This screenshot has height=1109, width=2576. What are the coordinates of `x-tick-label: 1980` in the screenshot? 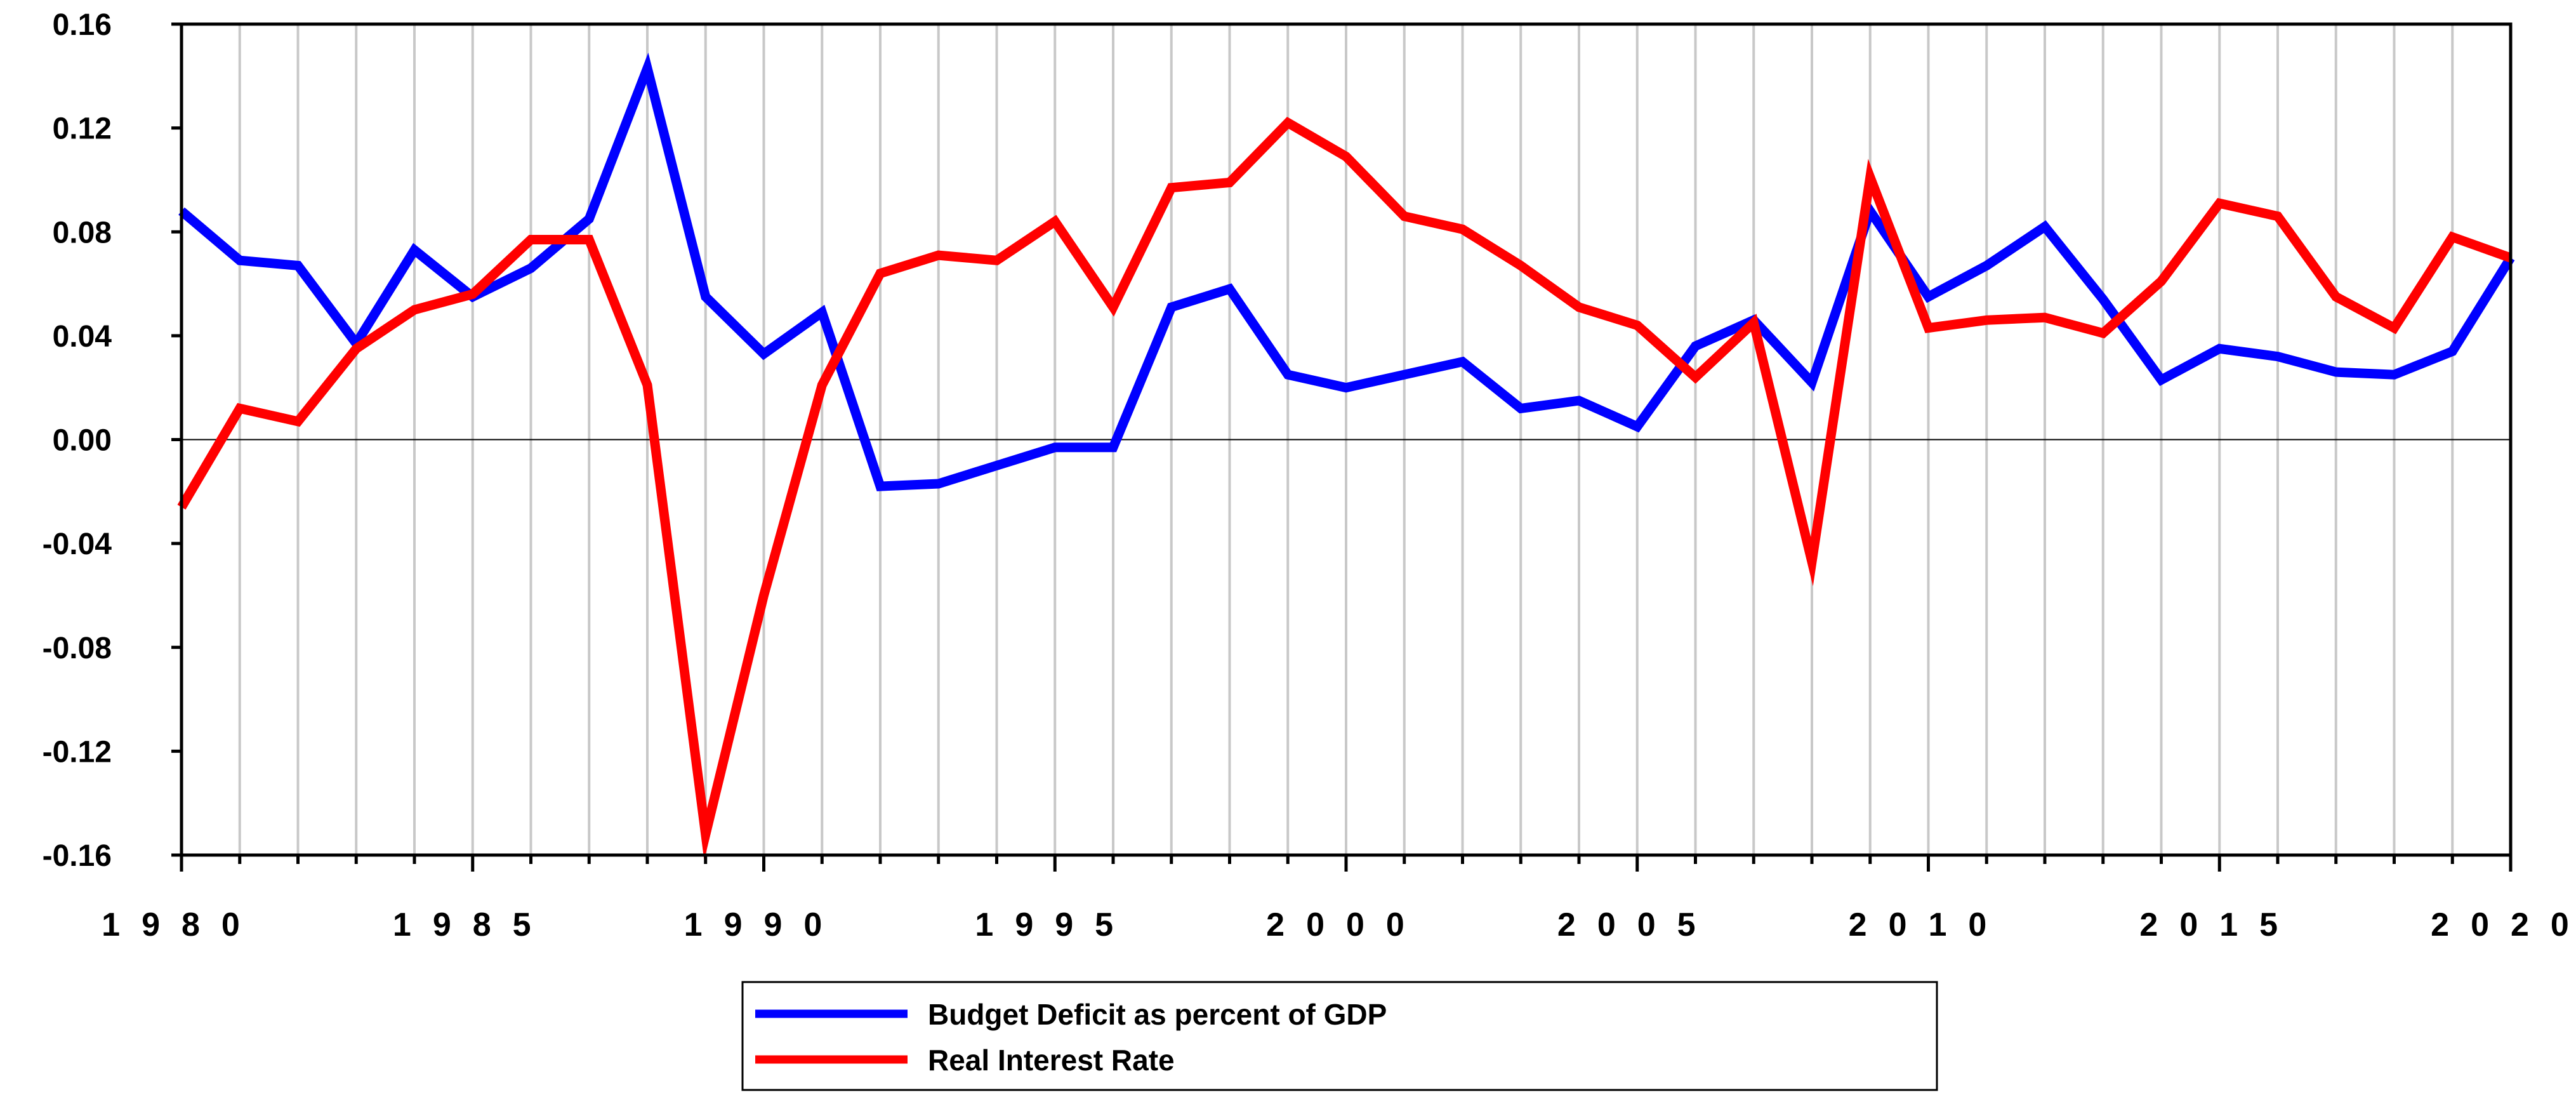 It's located at (181, 924).